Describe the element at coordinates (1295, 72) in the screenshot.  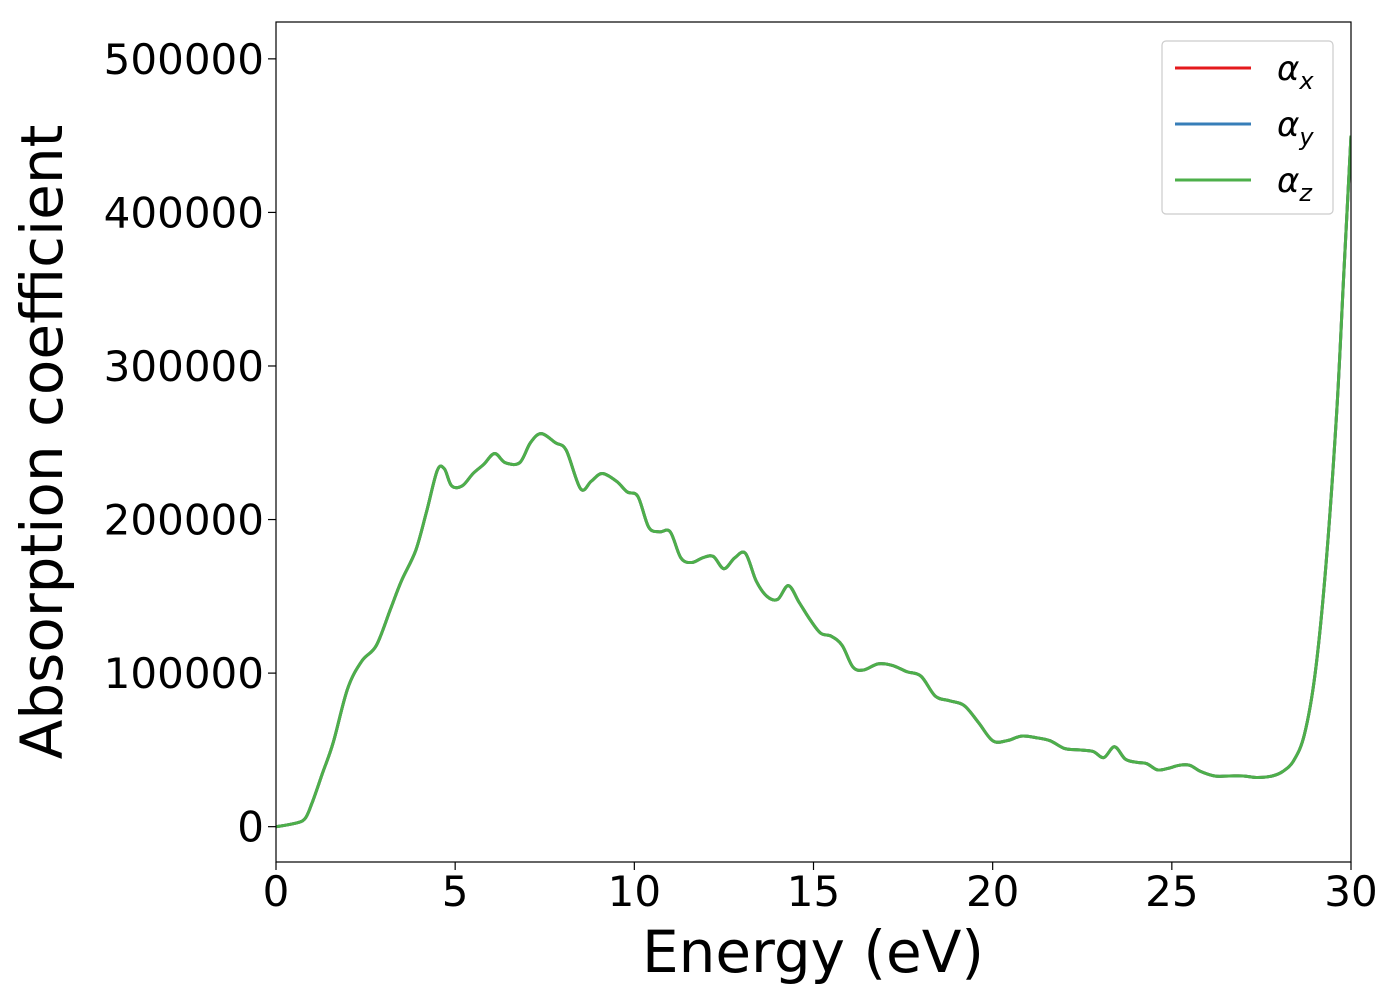
I see `legend-label-x: αx` at that location.